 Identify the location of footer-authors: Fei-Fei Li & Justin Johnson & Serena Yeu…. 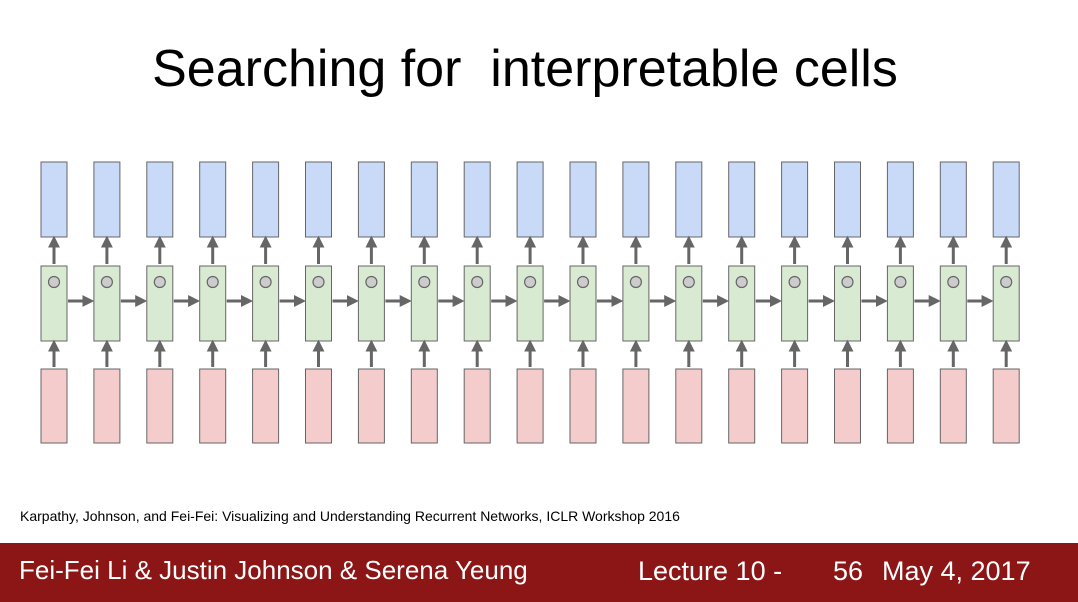
(273, 570).